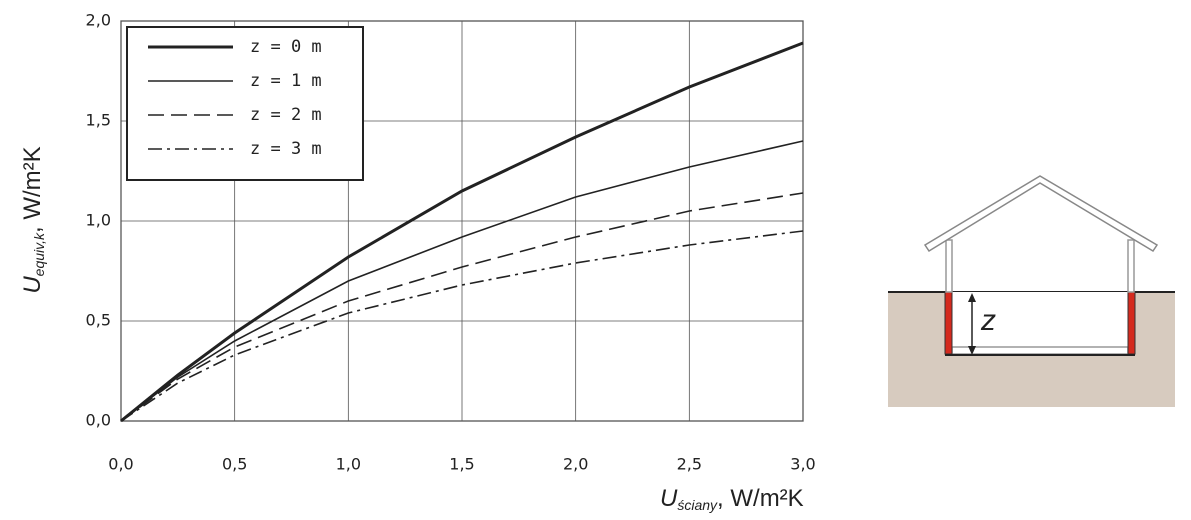 The width and height of the screenshot is (1191, 520). What do you see at coordinates (697, 505) in the screenshot?
I see `x-subscript: ściany` at bounding box center [697, 505].